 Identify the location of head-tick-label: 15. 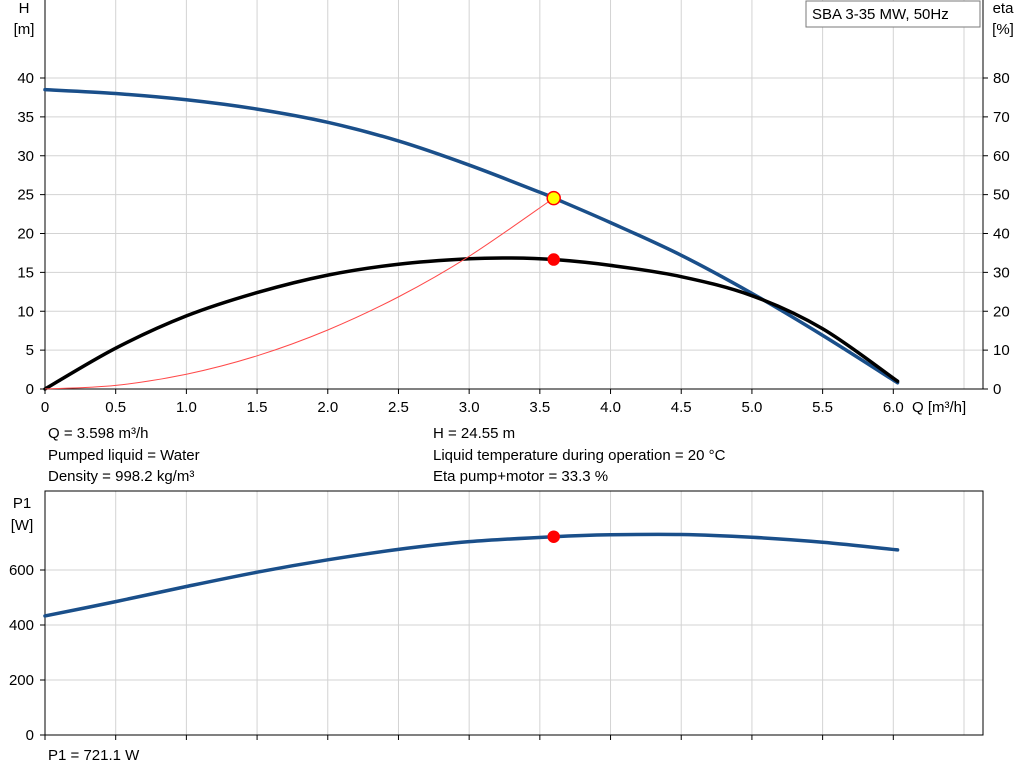
(25, 272).